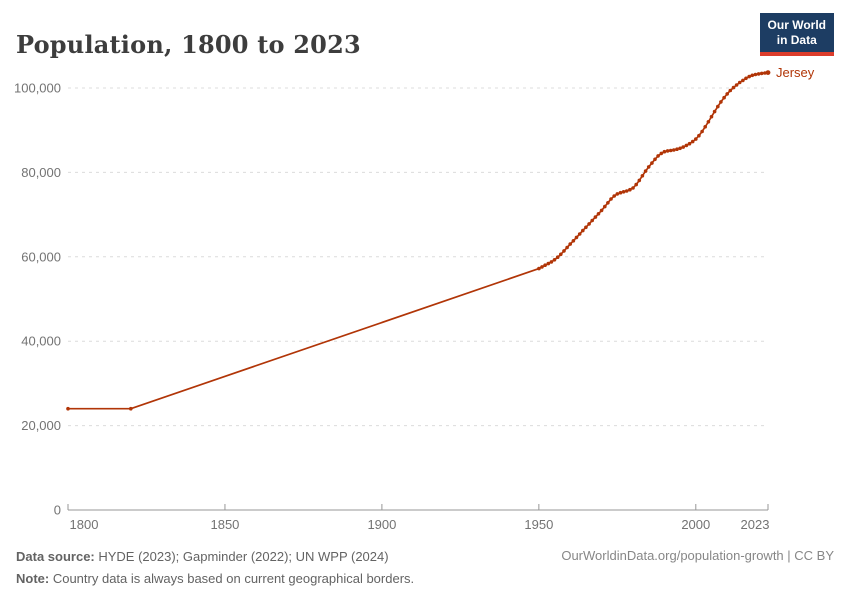 The height and width of the screenshot is (600, 850). I want to click on x-axis-tick-label: 1950, so click(538, 524).